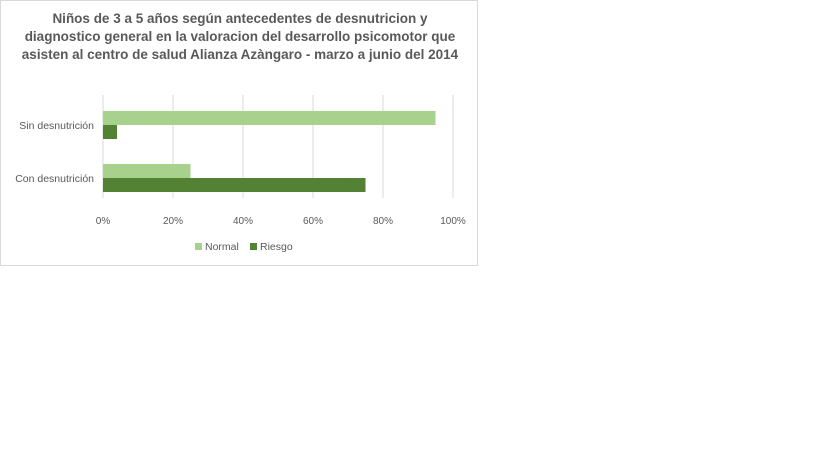  What do you see at coordinates (276, 247) in the screenshot?
I see `legend-label-riesgo: Riesgo` at bounding box center [276, 247].